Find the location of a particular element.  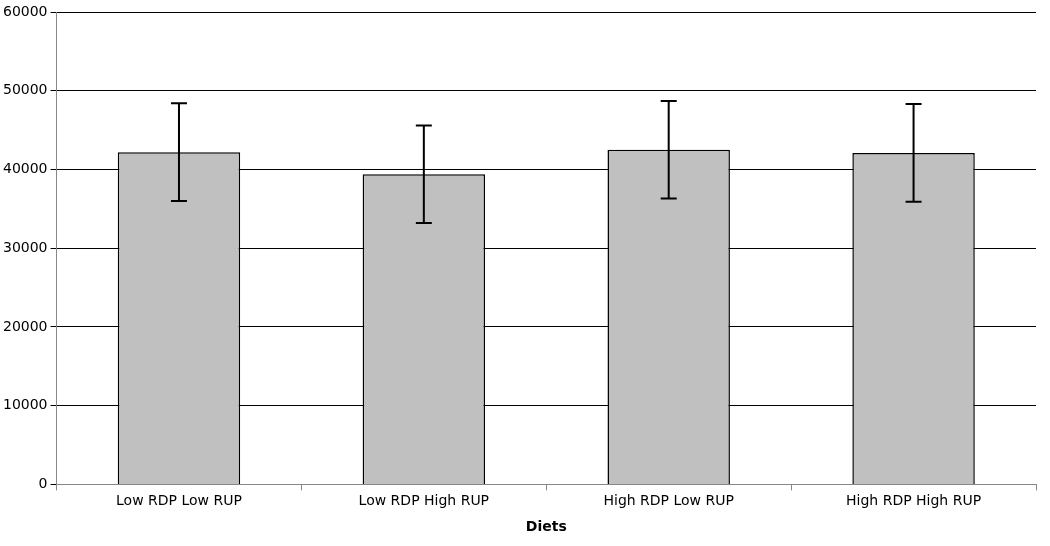

y-tick-label: 40000 is located at coordinates (25, 168).